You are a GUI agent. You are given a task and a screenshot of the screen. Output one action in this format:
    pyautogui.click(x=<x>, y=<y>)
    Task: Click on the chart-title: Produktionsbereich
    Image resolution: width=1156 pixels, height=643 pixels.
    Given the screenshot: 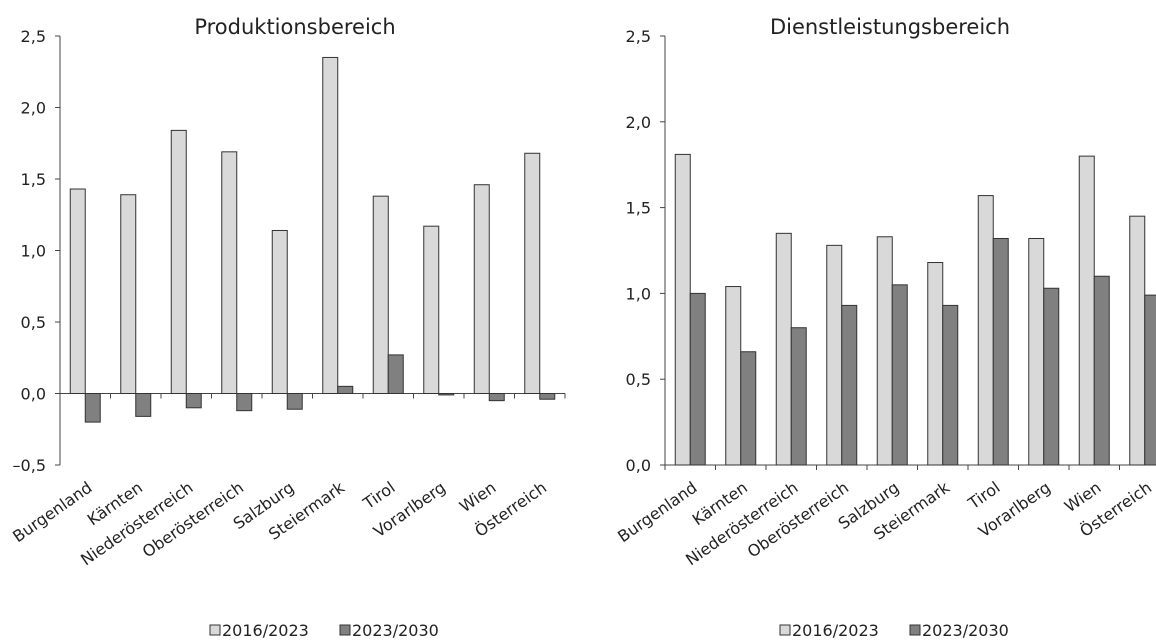 What is the action you would take?
    pyautogui.click(x=294, y=27)
    